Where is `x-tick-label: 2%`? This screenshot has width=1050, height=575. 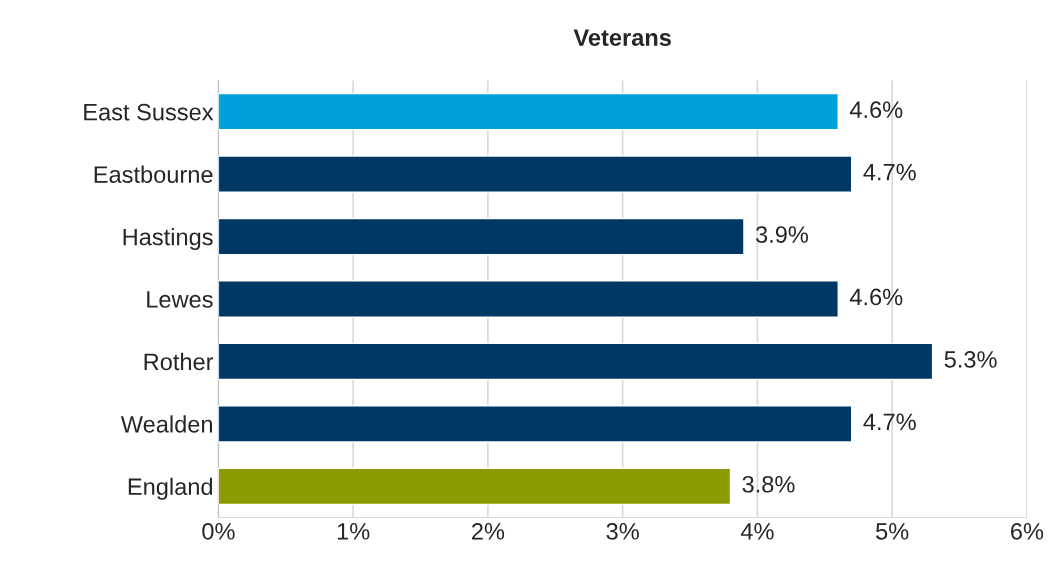 x-tick-label: 2% is located at coordinates (488, 531).